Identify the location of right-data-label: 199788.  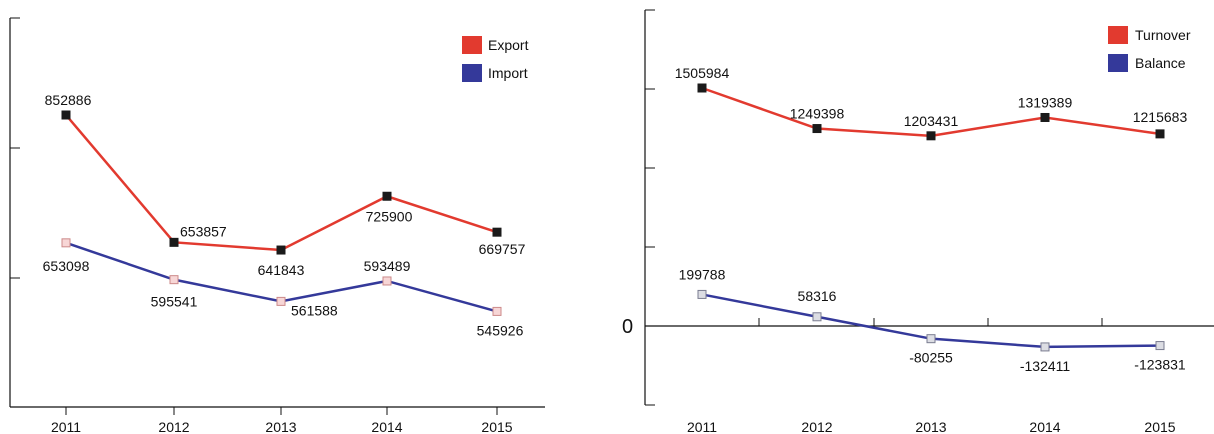
(702, 274).